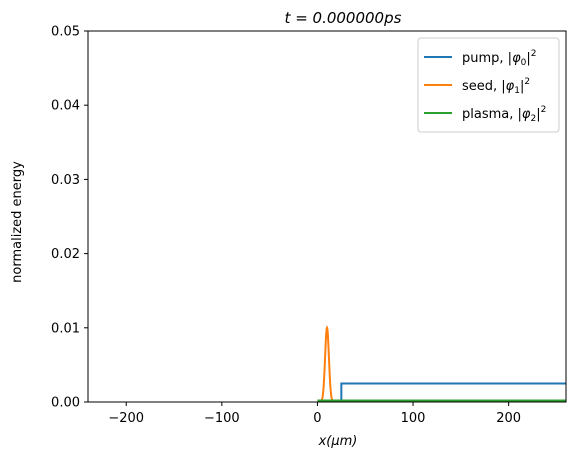  What do you see at coordinates (338, 441) in the screenshot?
I see `x-axis-label: x(μm)` at bounding box center [338, 441].